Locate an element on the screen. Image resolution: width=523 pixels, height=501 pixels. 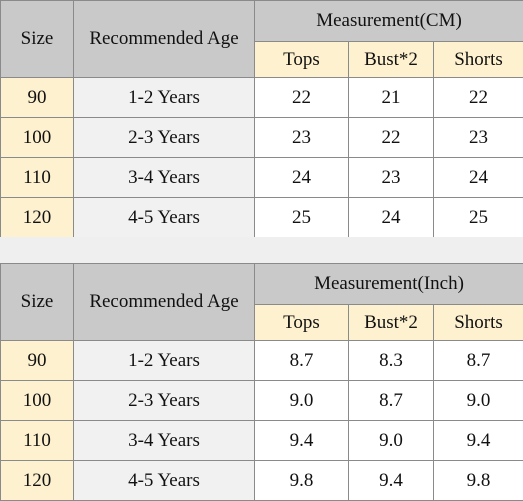
table-row: 100 2-3 Years 23 22 23 is located at coordinates (261, 137).